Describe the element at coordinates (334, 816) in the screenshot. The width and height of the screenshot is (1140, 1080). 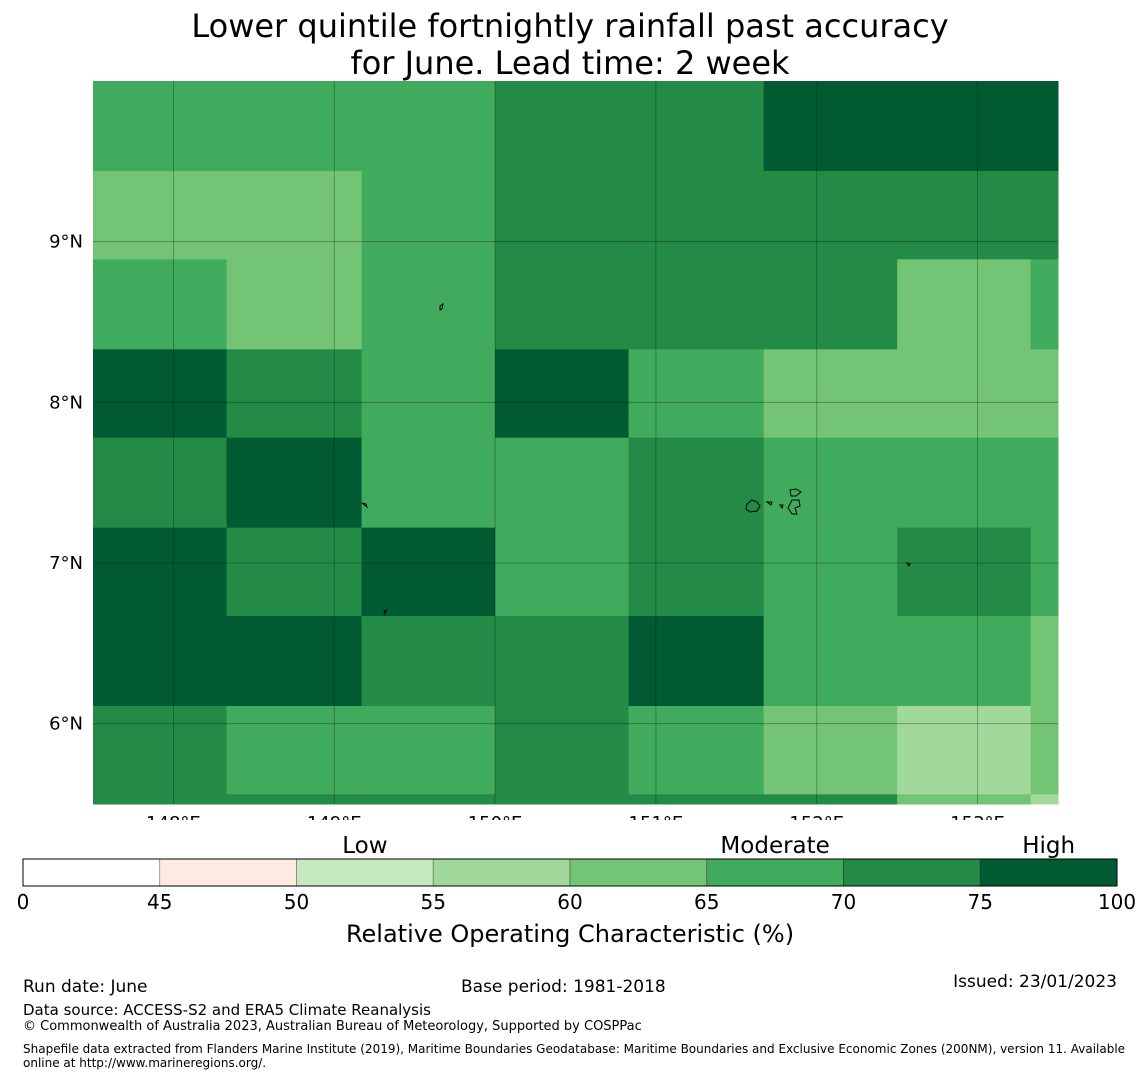
I see `longitude-tick-label: 149°E` at that location.